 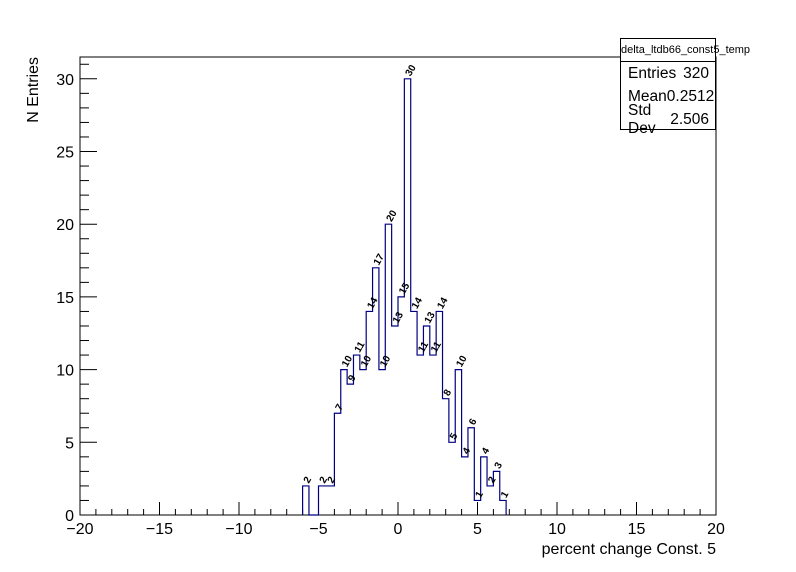 What do you see at coordinates (318, 529) in the screenshot?
I see `x-tick-label: −5` at bounding box center [318, 529].